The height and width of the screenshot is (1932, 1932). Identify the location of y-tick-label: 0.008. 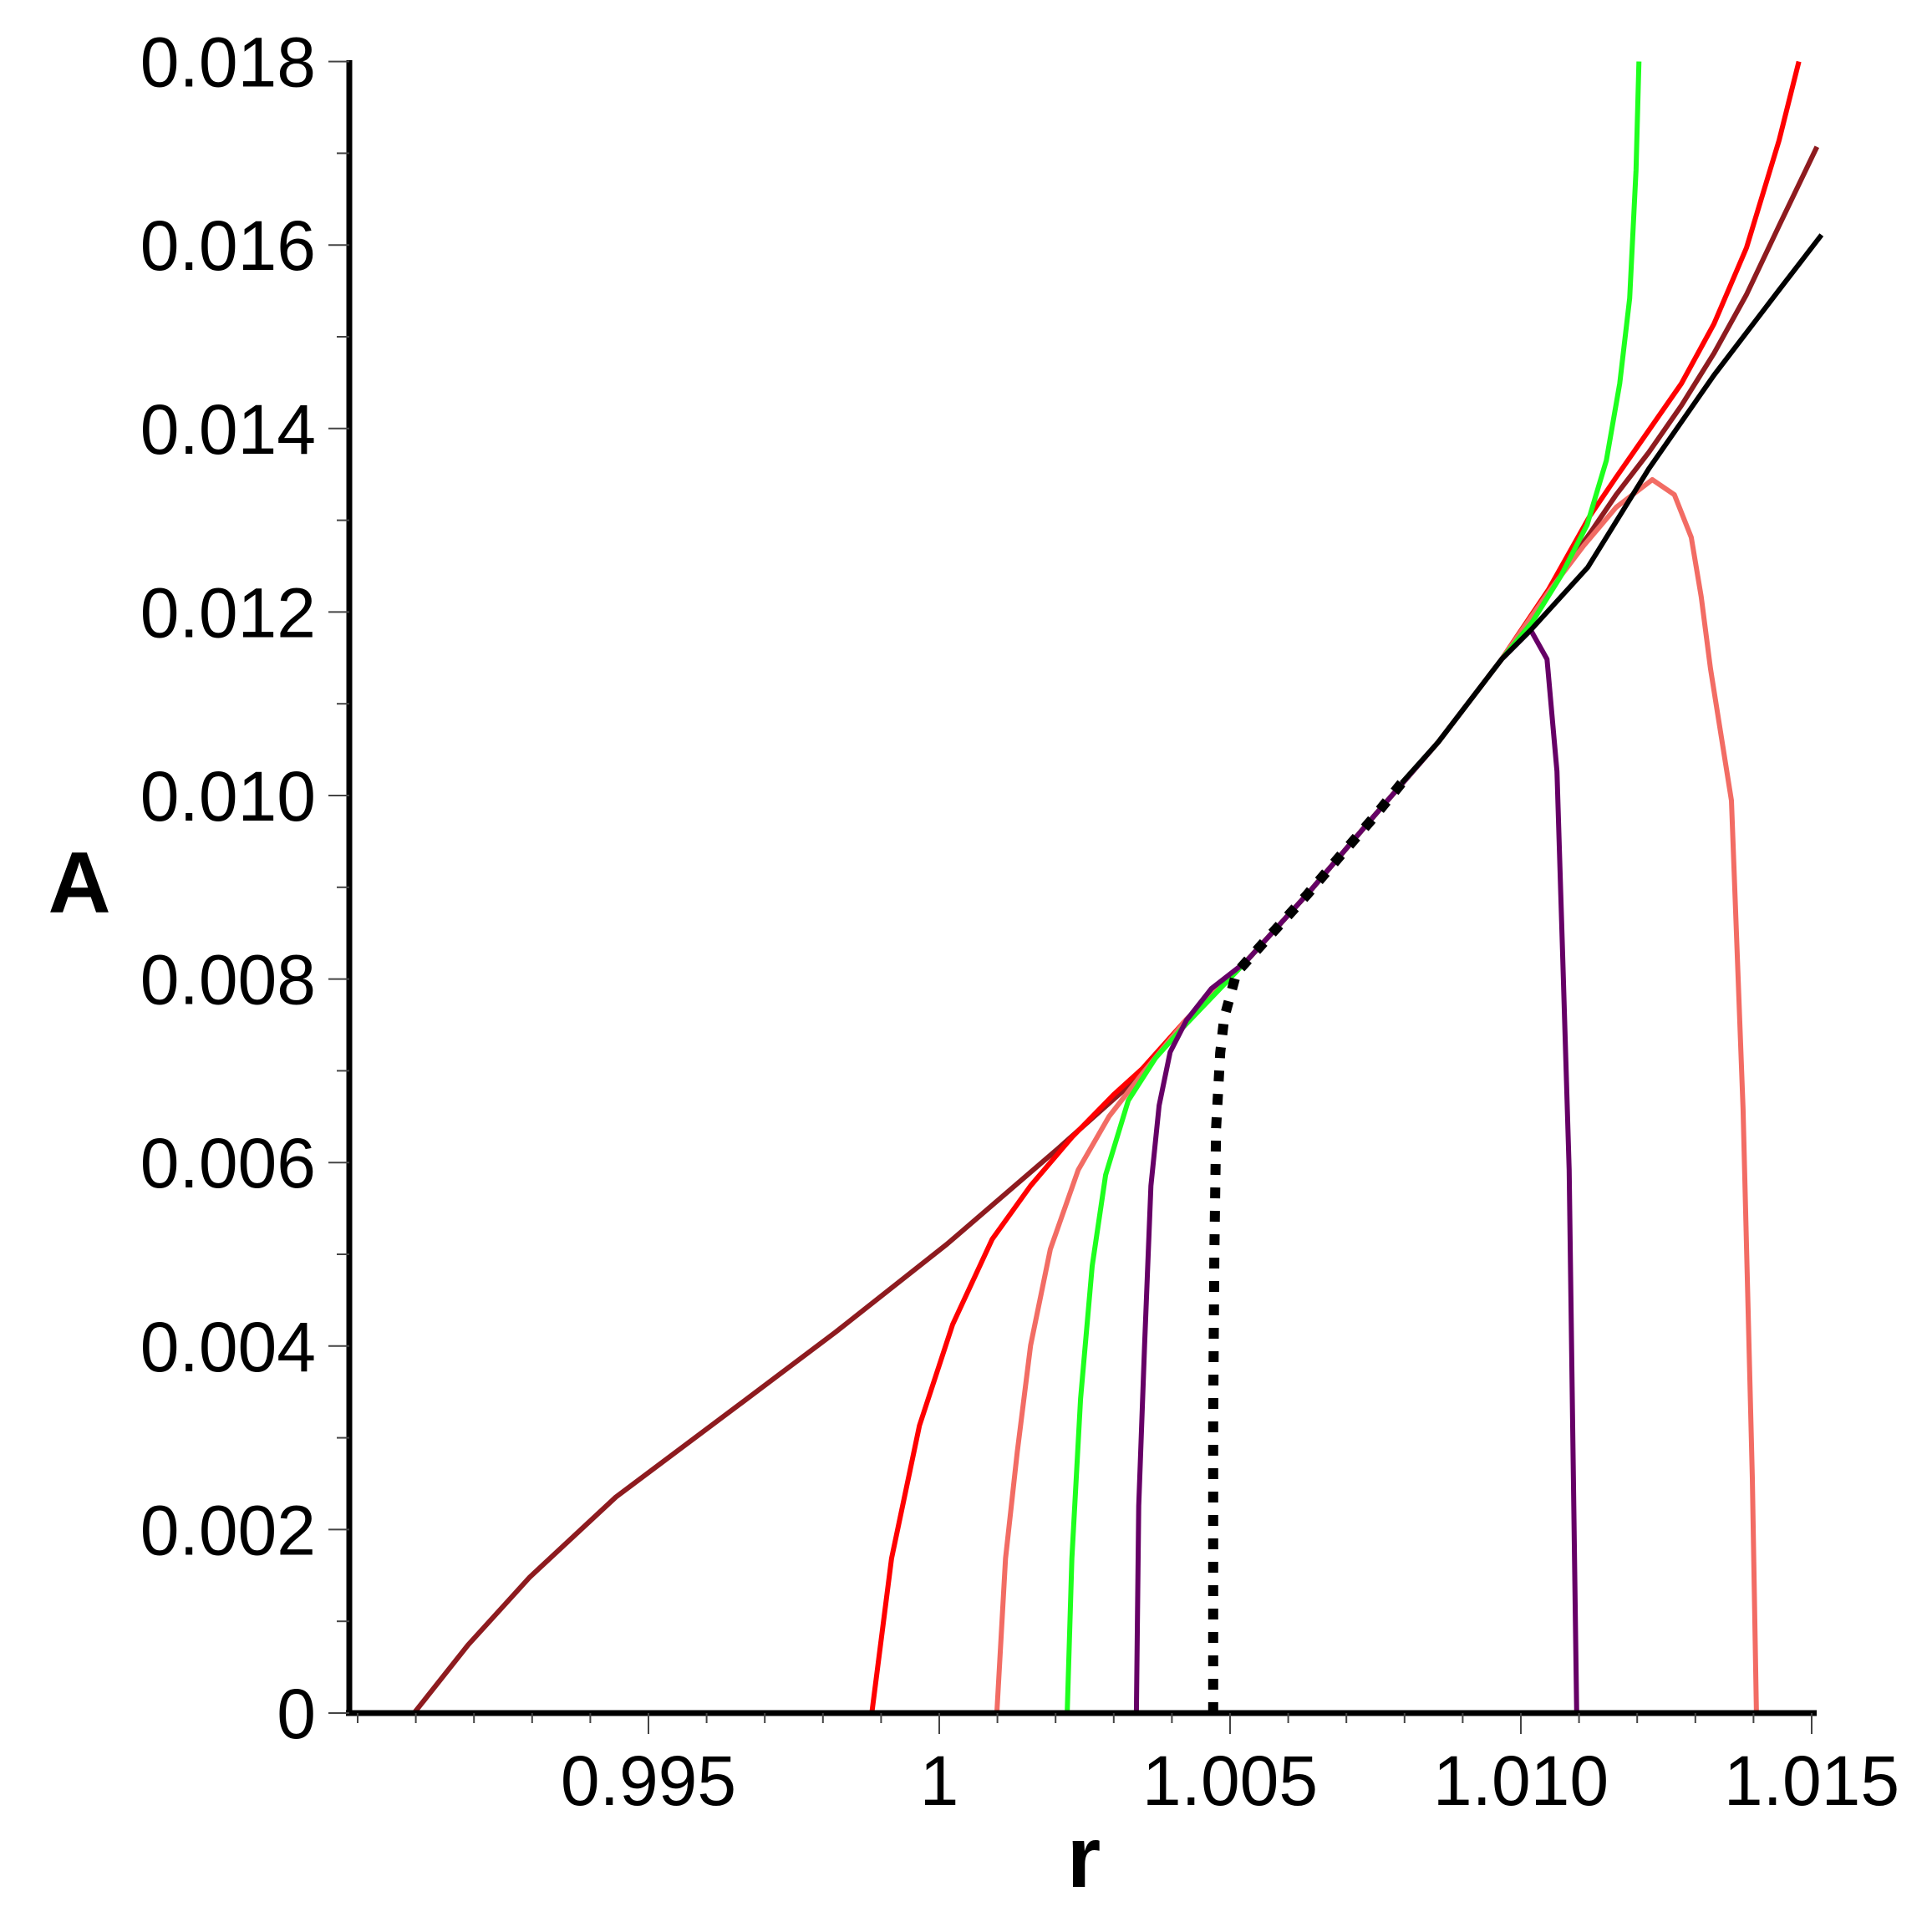
(228, 980).